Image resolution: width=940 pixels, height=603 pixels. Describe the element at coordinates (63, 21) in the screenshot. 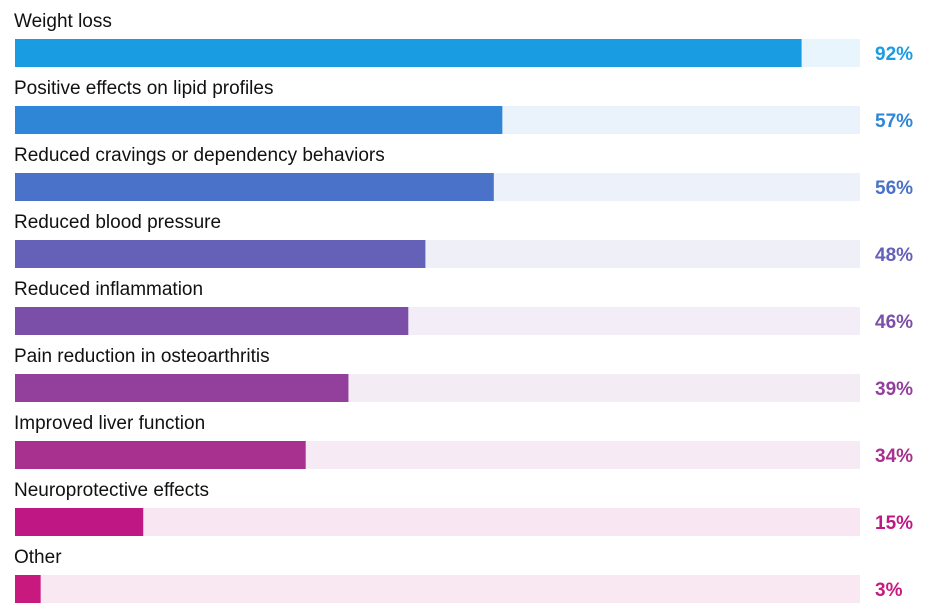

I see `category-label: Weight loss` at that location.